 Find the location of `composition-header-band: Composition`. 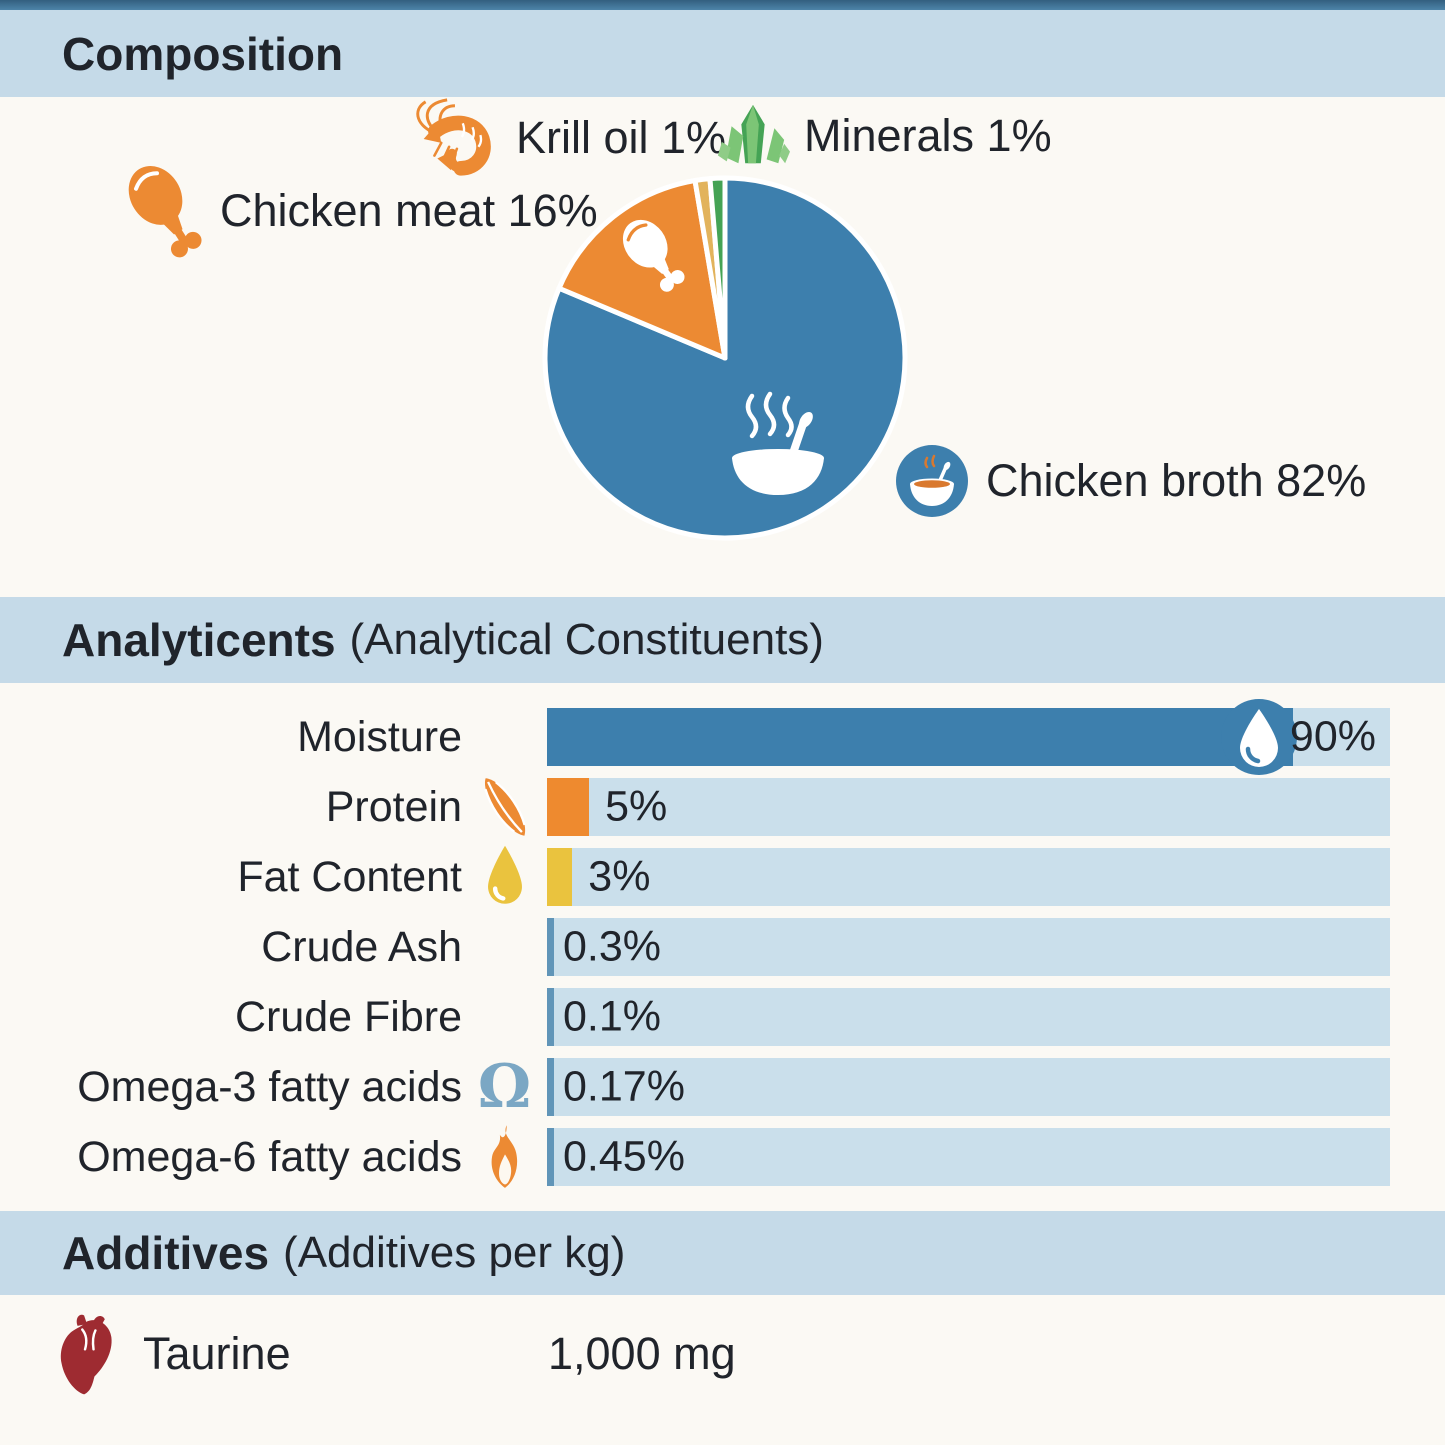

composition-header-band: Composition is located at coordinates (722, 53).